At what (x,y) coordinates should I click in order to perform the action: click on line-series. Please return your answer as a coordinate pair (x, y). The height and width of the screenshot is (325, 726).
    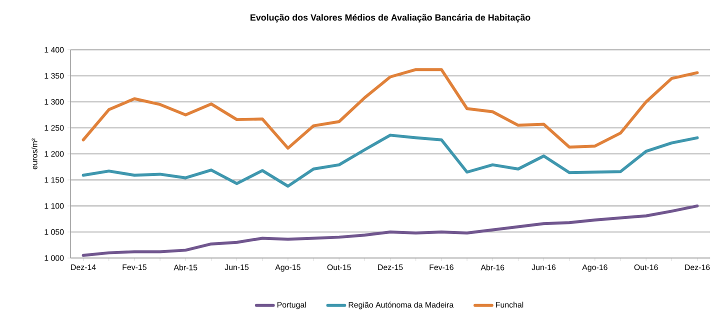
    Looking at the image, I should click on (390, 161).